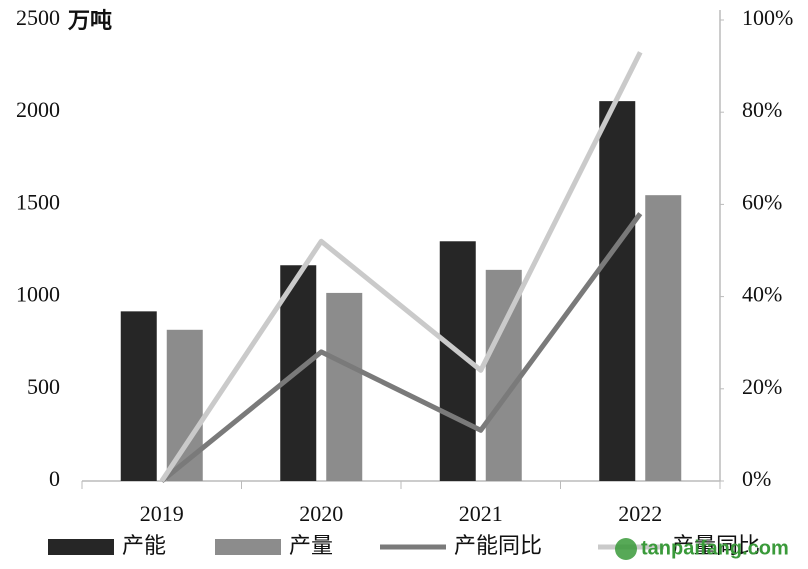  What do you see at coordinates (640, 513) in the screenshot?
I see `x-tick-label: 2022` at bounding box center [640, 513].